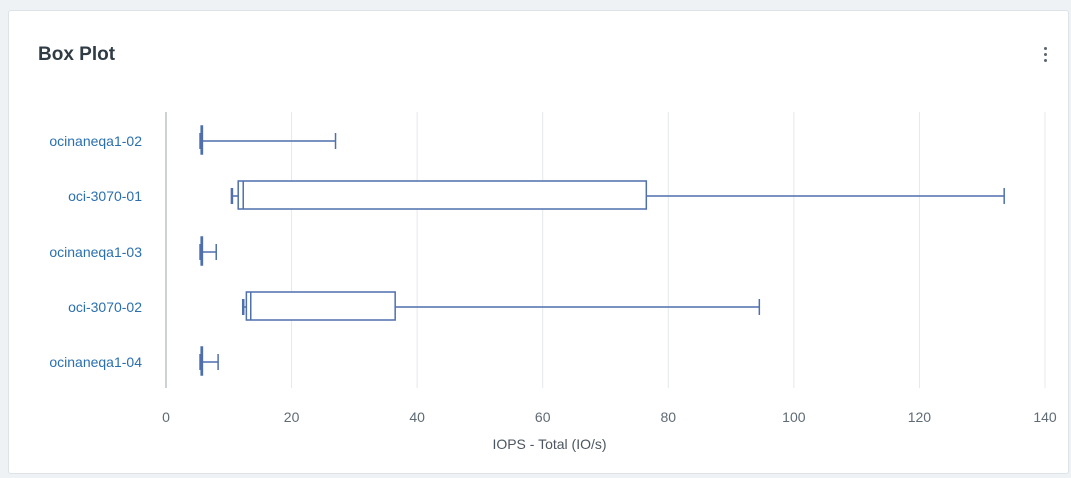 This screenshot has width=1071, height=478. I want to click on x-tick-label: 80, so click(668, 417).